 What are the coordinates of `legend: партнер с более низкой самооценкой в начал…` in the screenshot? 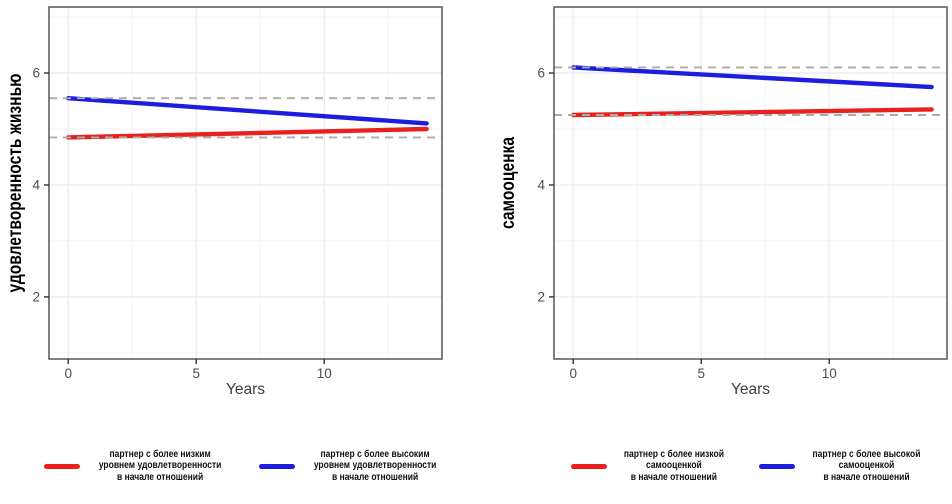 It's located at (750, 466).